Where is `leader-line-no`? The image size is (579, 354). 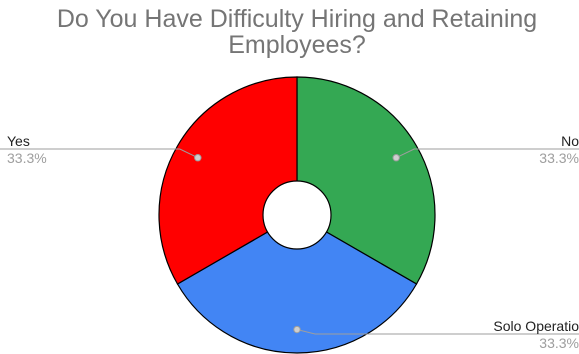
leader-line-no is located at coordinates (487, 153).